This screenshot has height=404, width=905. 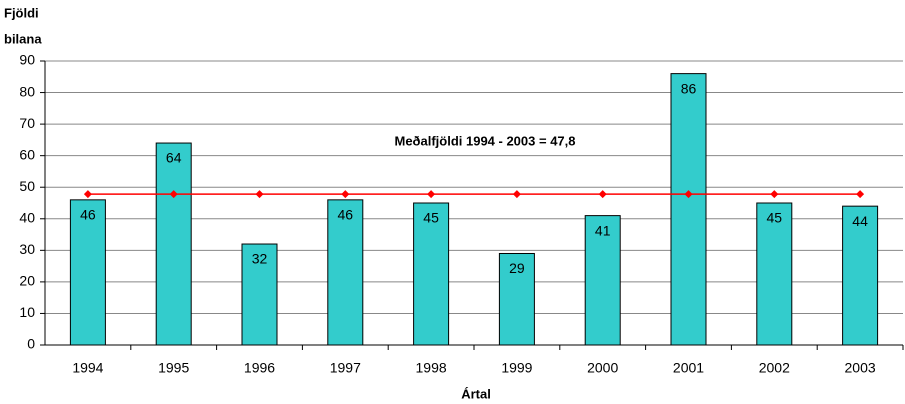 What do you see at coordinates (860, 368) in the screenshot?
I see `x-tick-label: 2003` at bounding box center [860, 368].